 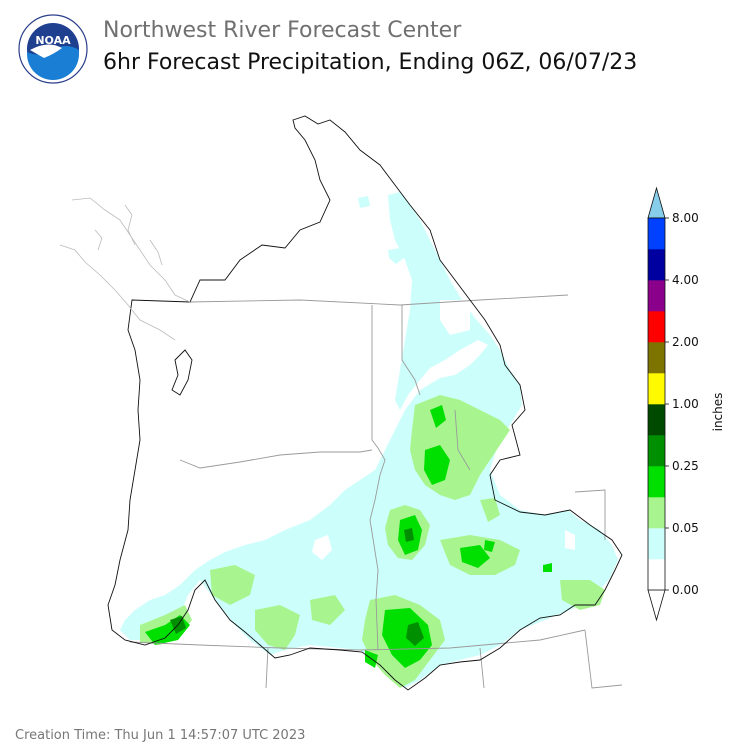 I want to click on colorbar-tick-label: 0.00, so click(x=685, y=590).